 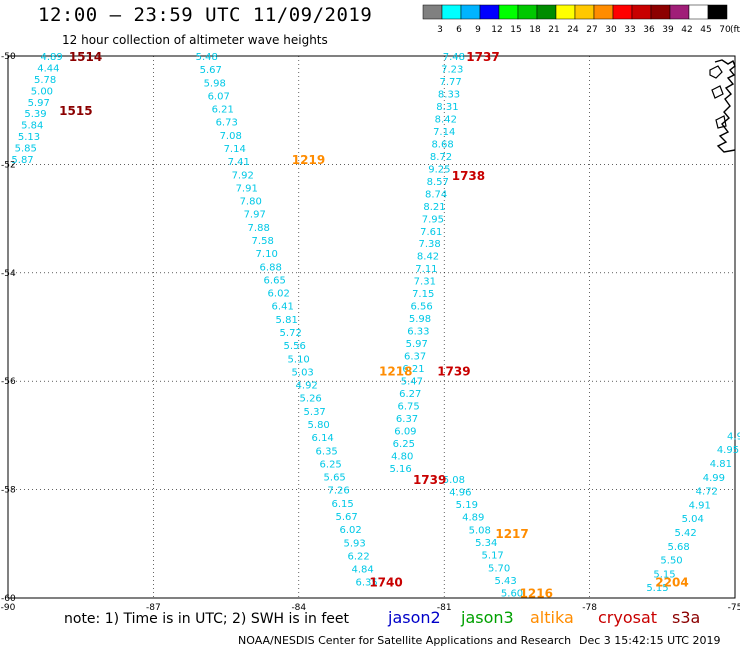 I want to click on wave-height-value: 6.37, so click(x=415, y=357).